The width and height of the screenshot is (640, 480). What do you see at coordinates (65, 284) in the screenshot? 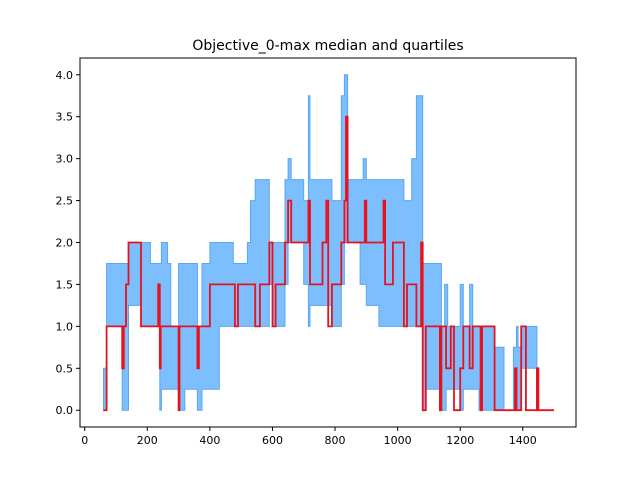
I see `y-tick-label: 1.5` at bounding box center [65, 284].